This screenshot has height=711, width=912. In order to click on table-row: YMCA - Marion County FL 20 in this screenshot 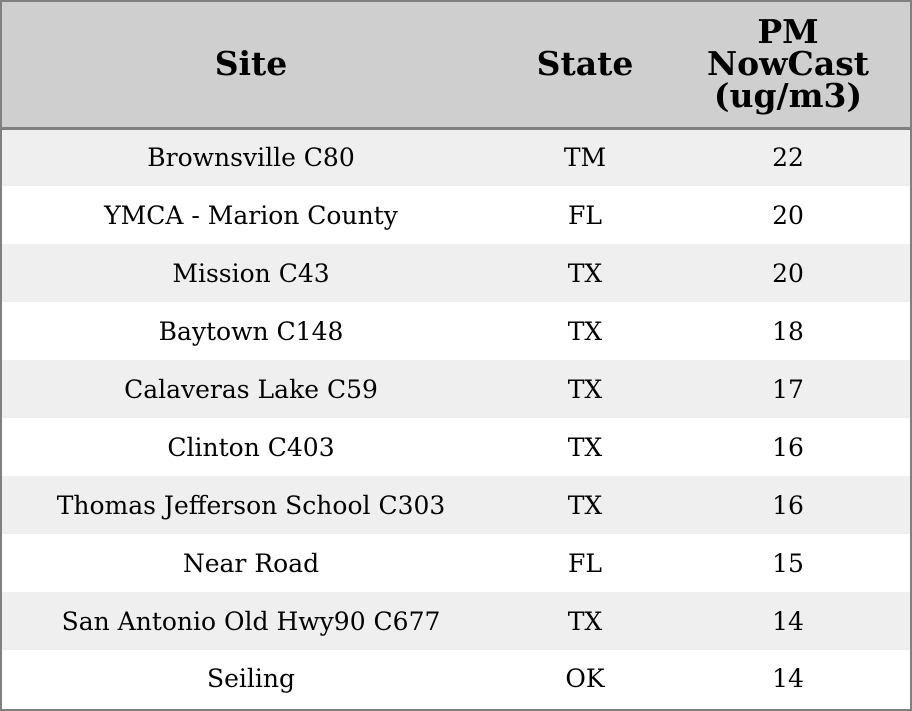, I will do `click(456, 215)`.